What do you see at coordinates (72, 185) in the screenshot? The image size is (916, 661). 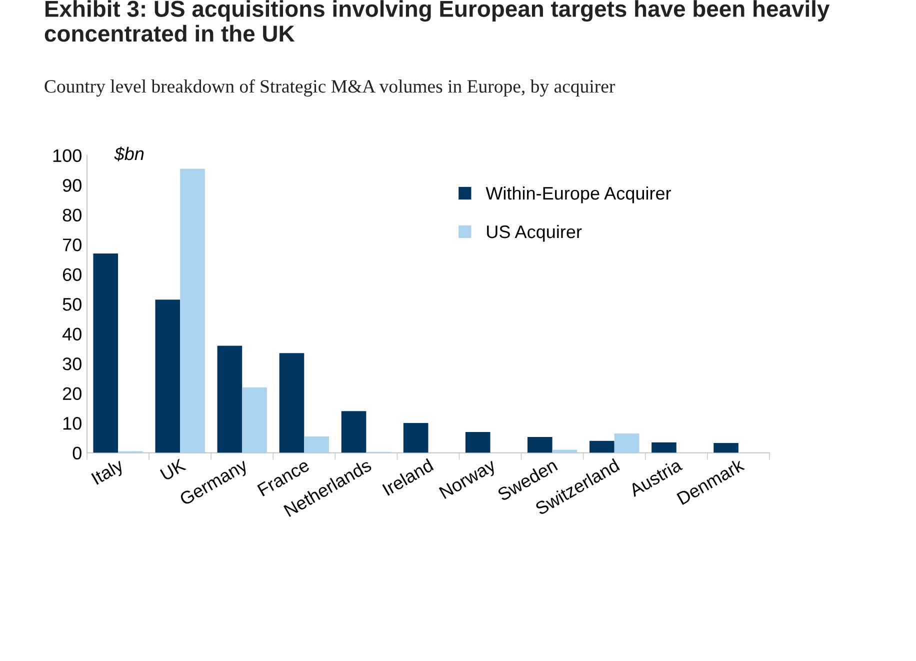 I see `y-tick-label: 90` at bounding box center [72, 185].